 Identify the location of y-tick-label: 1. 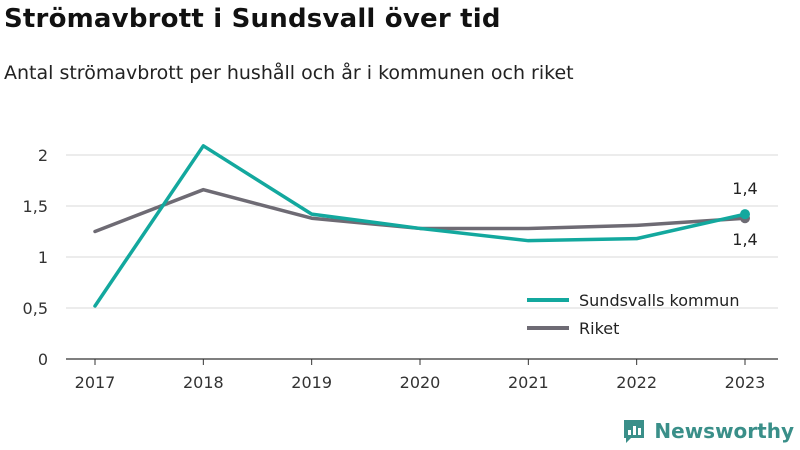
(43, 257).